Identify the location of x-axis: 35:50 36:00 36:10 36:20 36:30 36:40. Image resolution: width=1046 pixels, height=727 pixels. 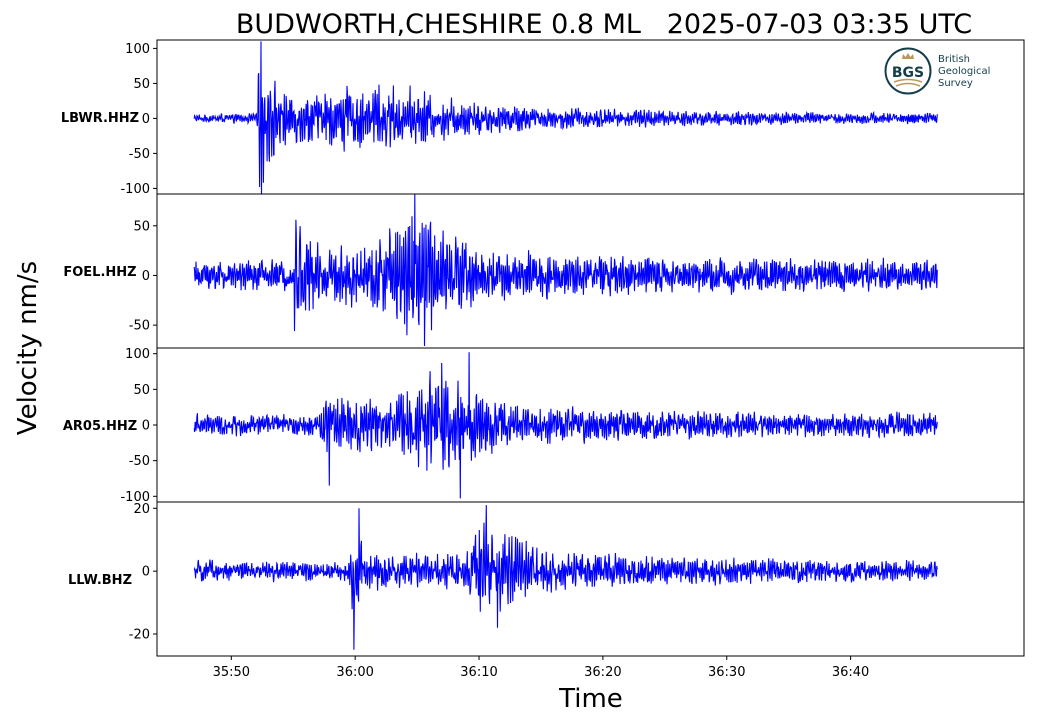
(541, 668).